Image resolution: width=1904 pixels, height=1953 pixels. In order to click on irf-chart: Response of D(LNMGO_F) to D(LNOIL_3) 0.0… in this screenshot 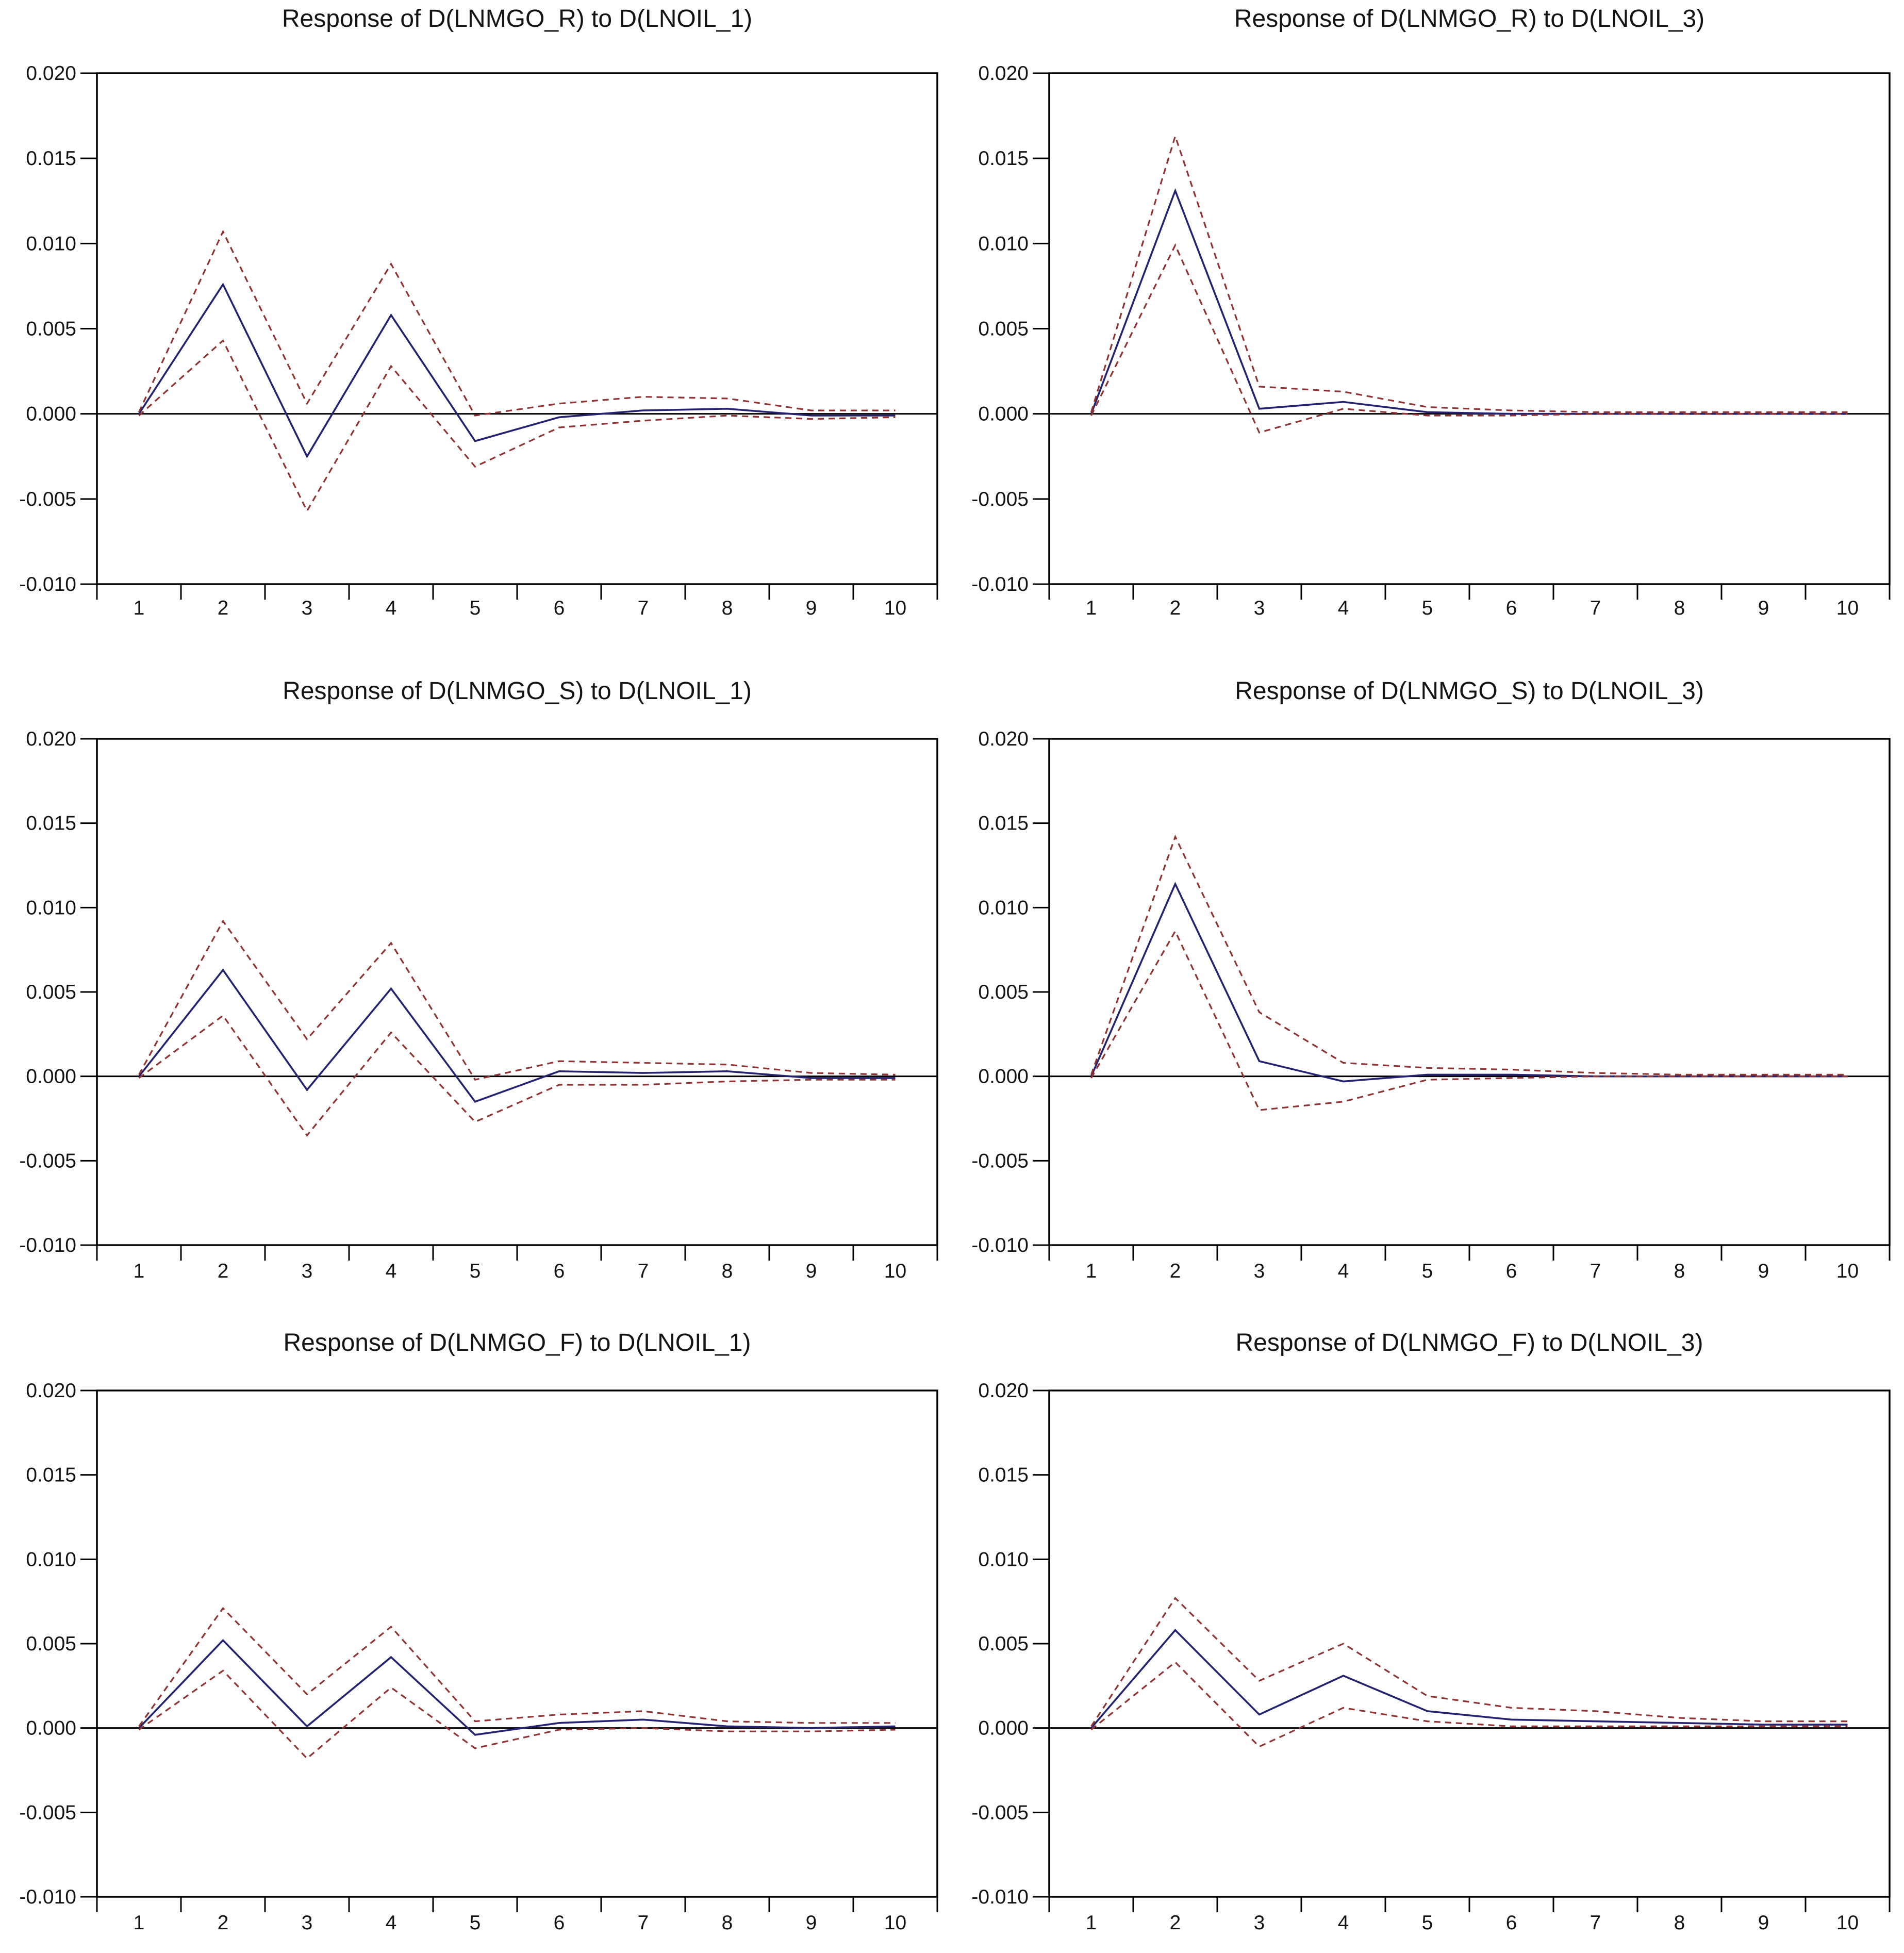, I will do `click(1431, 1631)`.